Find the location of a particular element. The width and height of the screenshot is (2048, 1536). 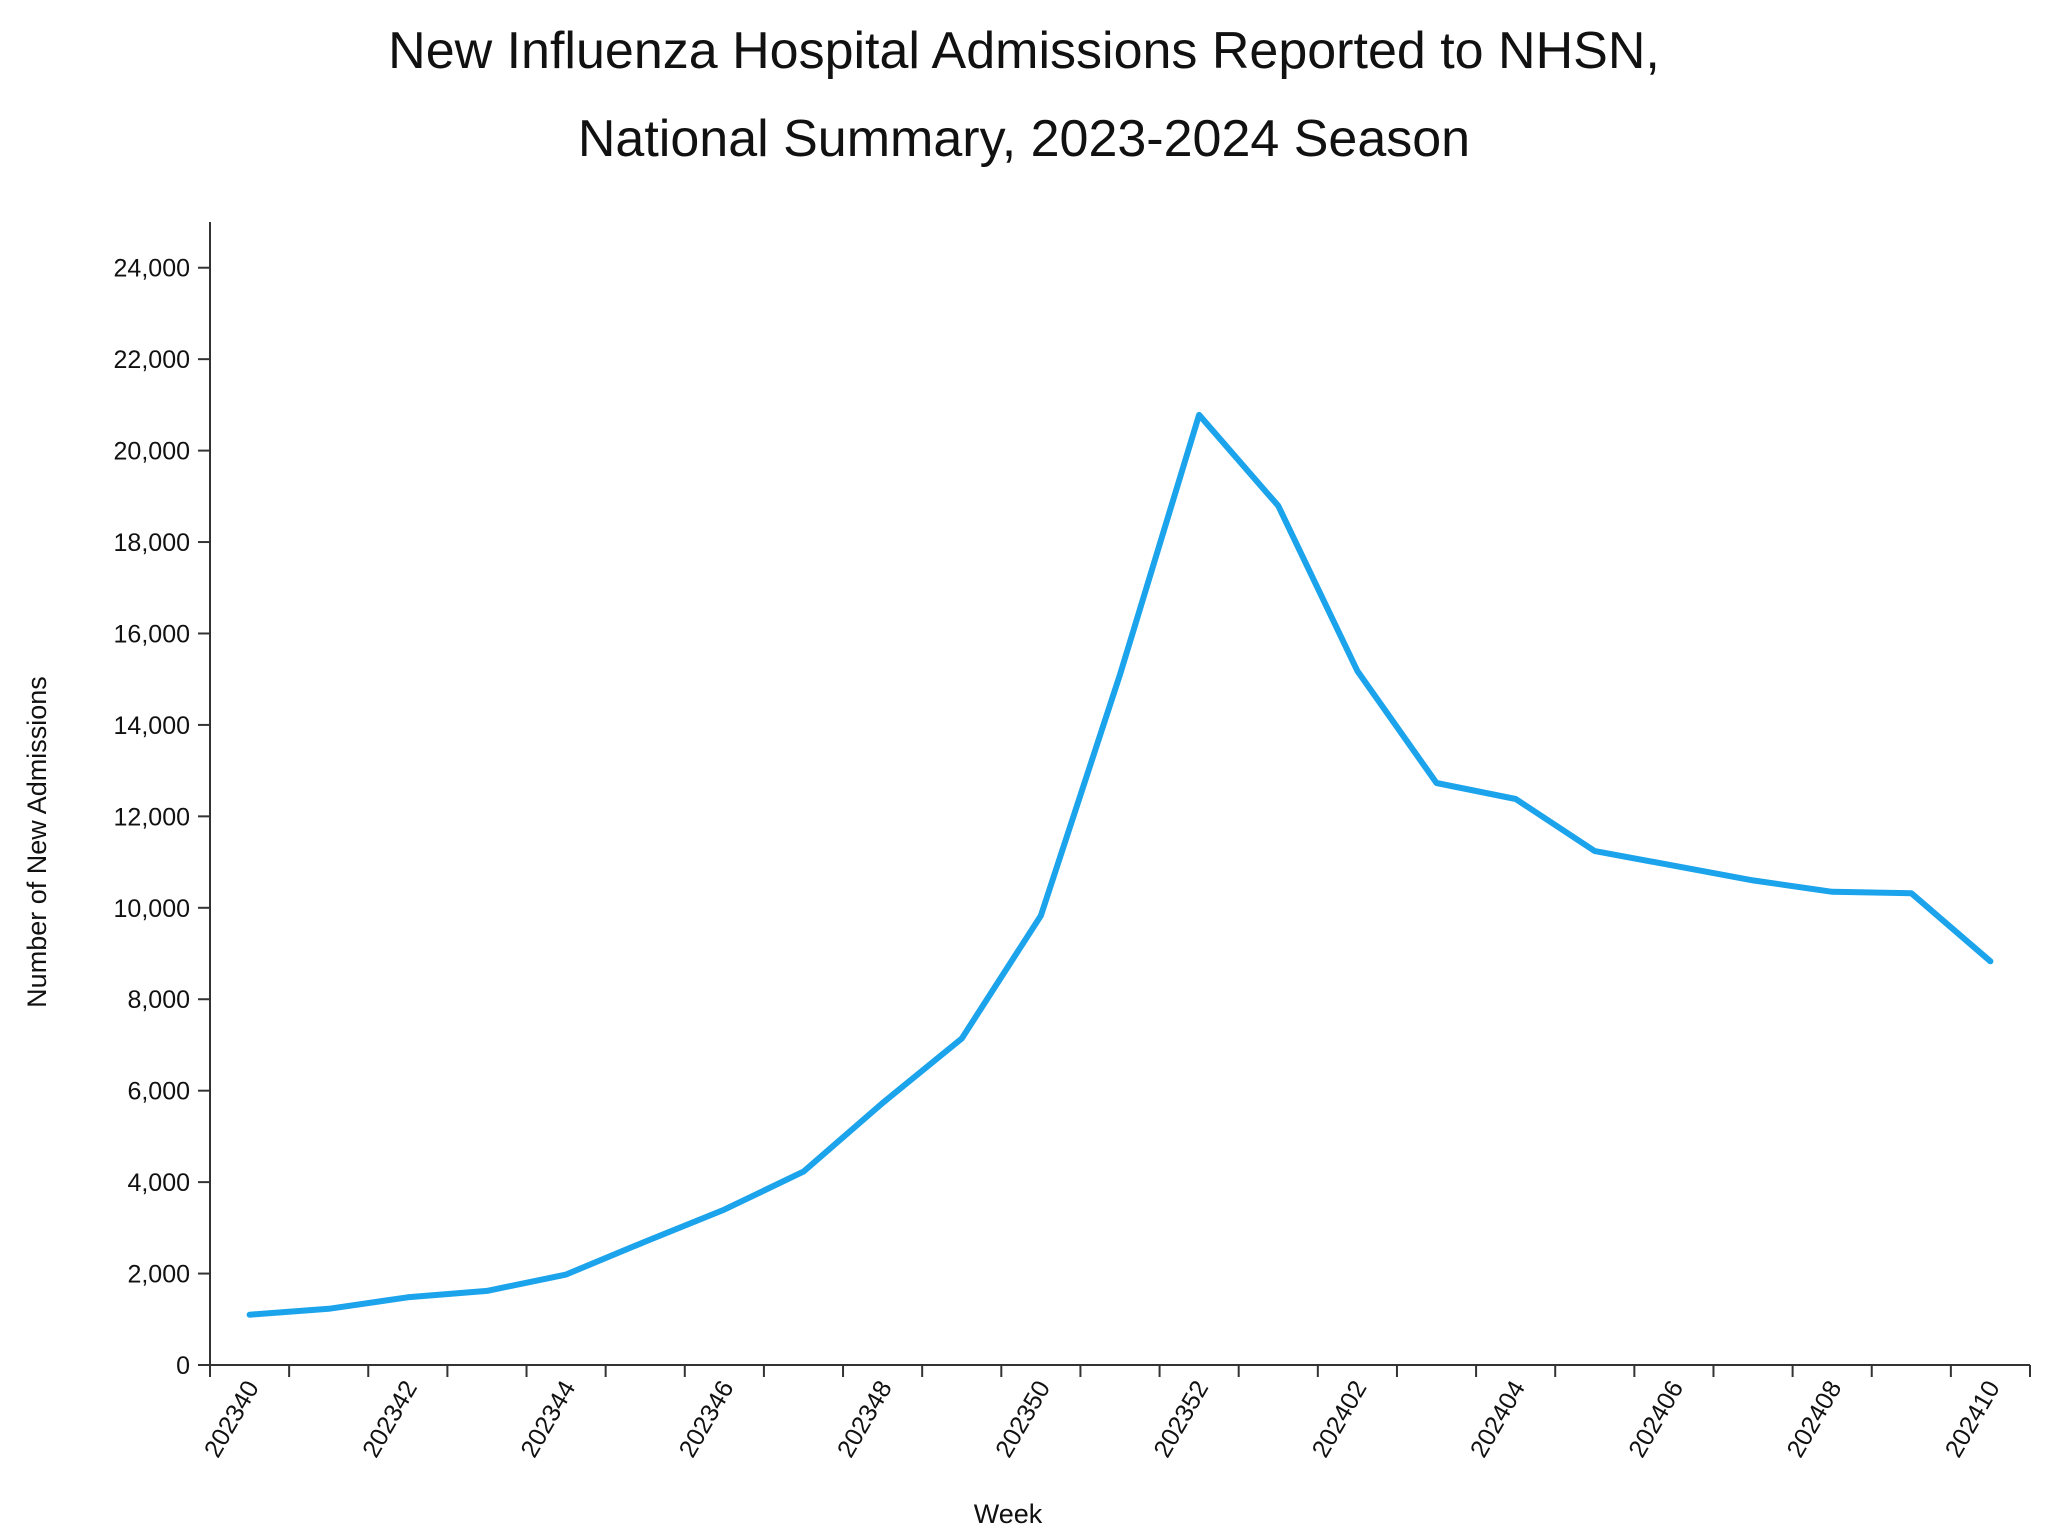

y-tick-label: 8,000 is located at coordinates (158, 1000).